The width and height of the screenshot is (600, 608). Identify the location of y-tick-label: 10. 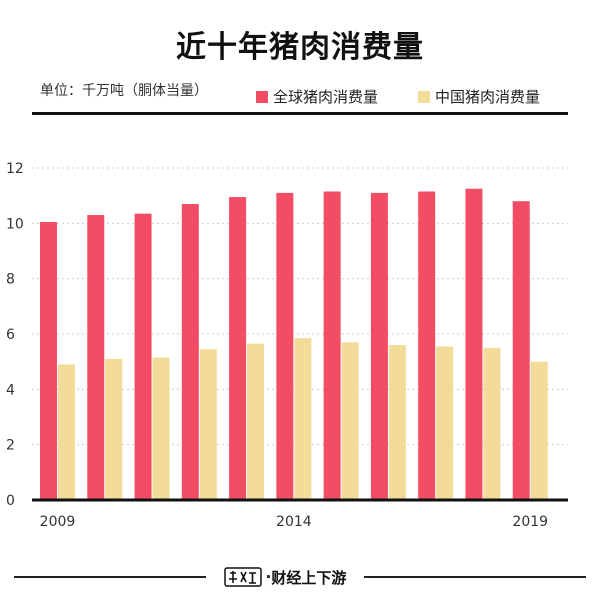
(15, 224).